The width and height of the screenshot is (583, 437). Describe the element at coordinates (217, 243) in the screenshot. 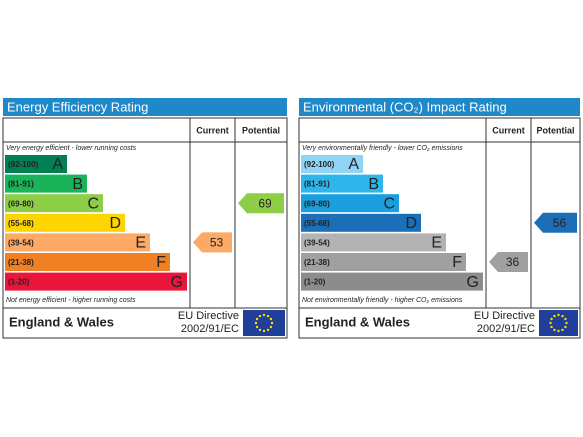

I see `current-value: 53` at that location.